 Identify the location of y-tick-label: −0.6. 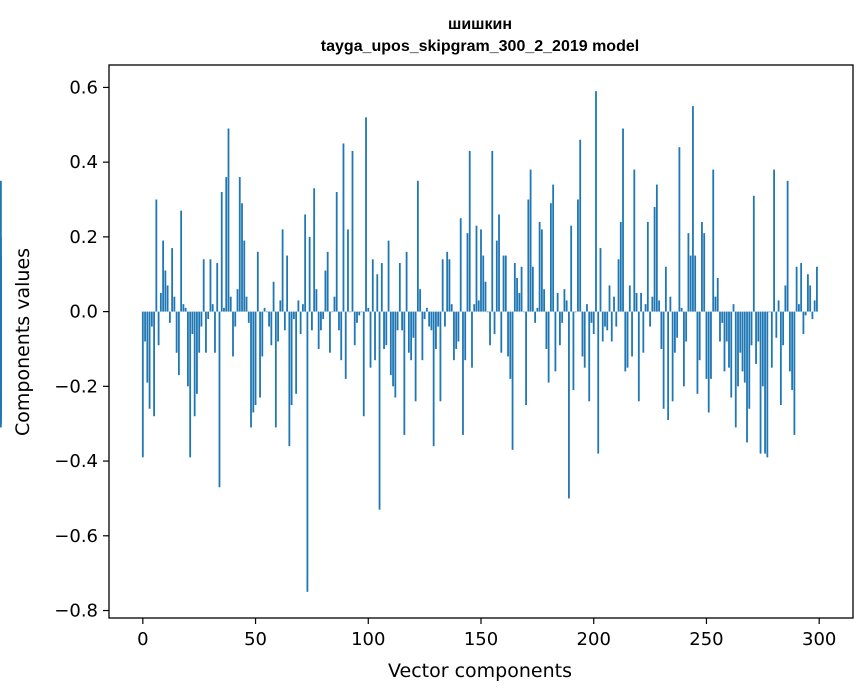
(76, 536).